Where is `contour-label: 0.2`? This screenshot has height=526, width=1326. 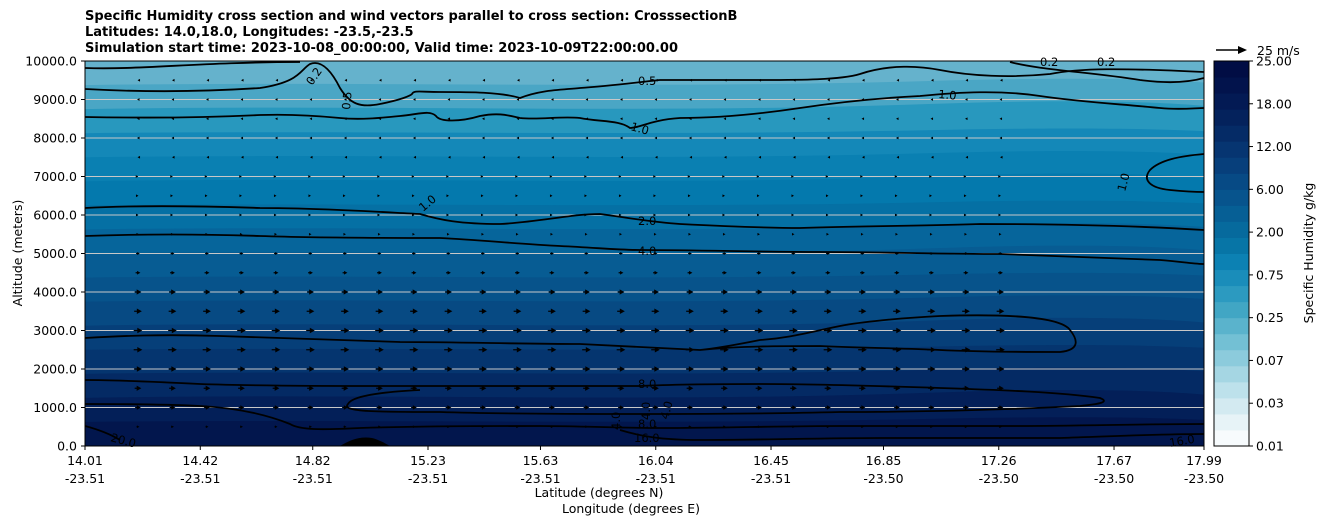 contour-label: 0.2 is located at coordinates (1106, 62).